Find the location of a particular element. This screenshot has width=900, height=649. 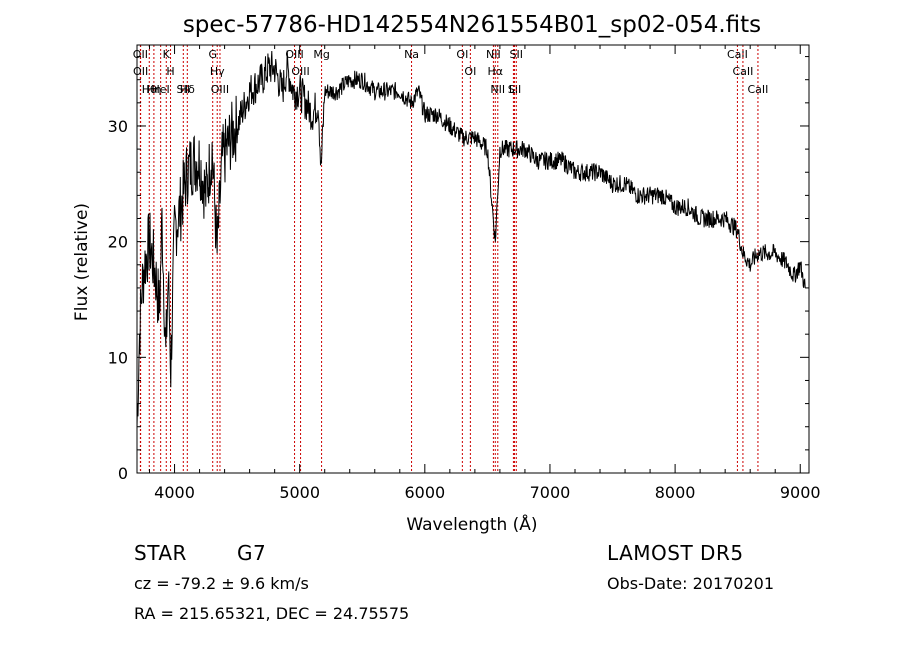

x-tick-label: 7000 is located at coordinates (550, 492).